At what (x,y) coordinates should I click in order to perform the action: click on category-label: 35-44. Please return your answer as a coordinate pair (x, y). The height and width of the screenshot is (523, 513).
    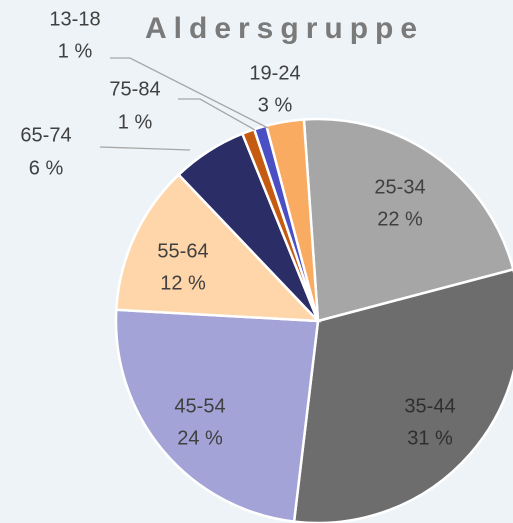
    Looking at the image, I should click on (429, 406).